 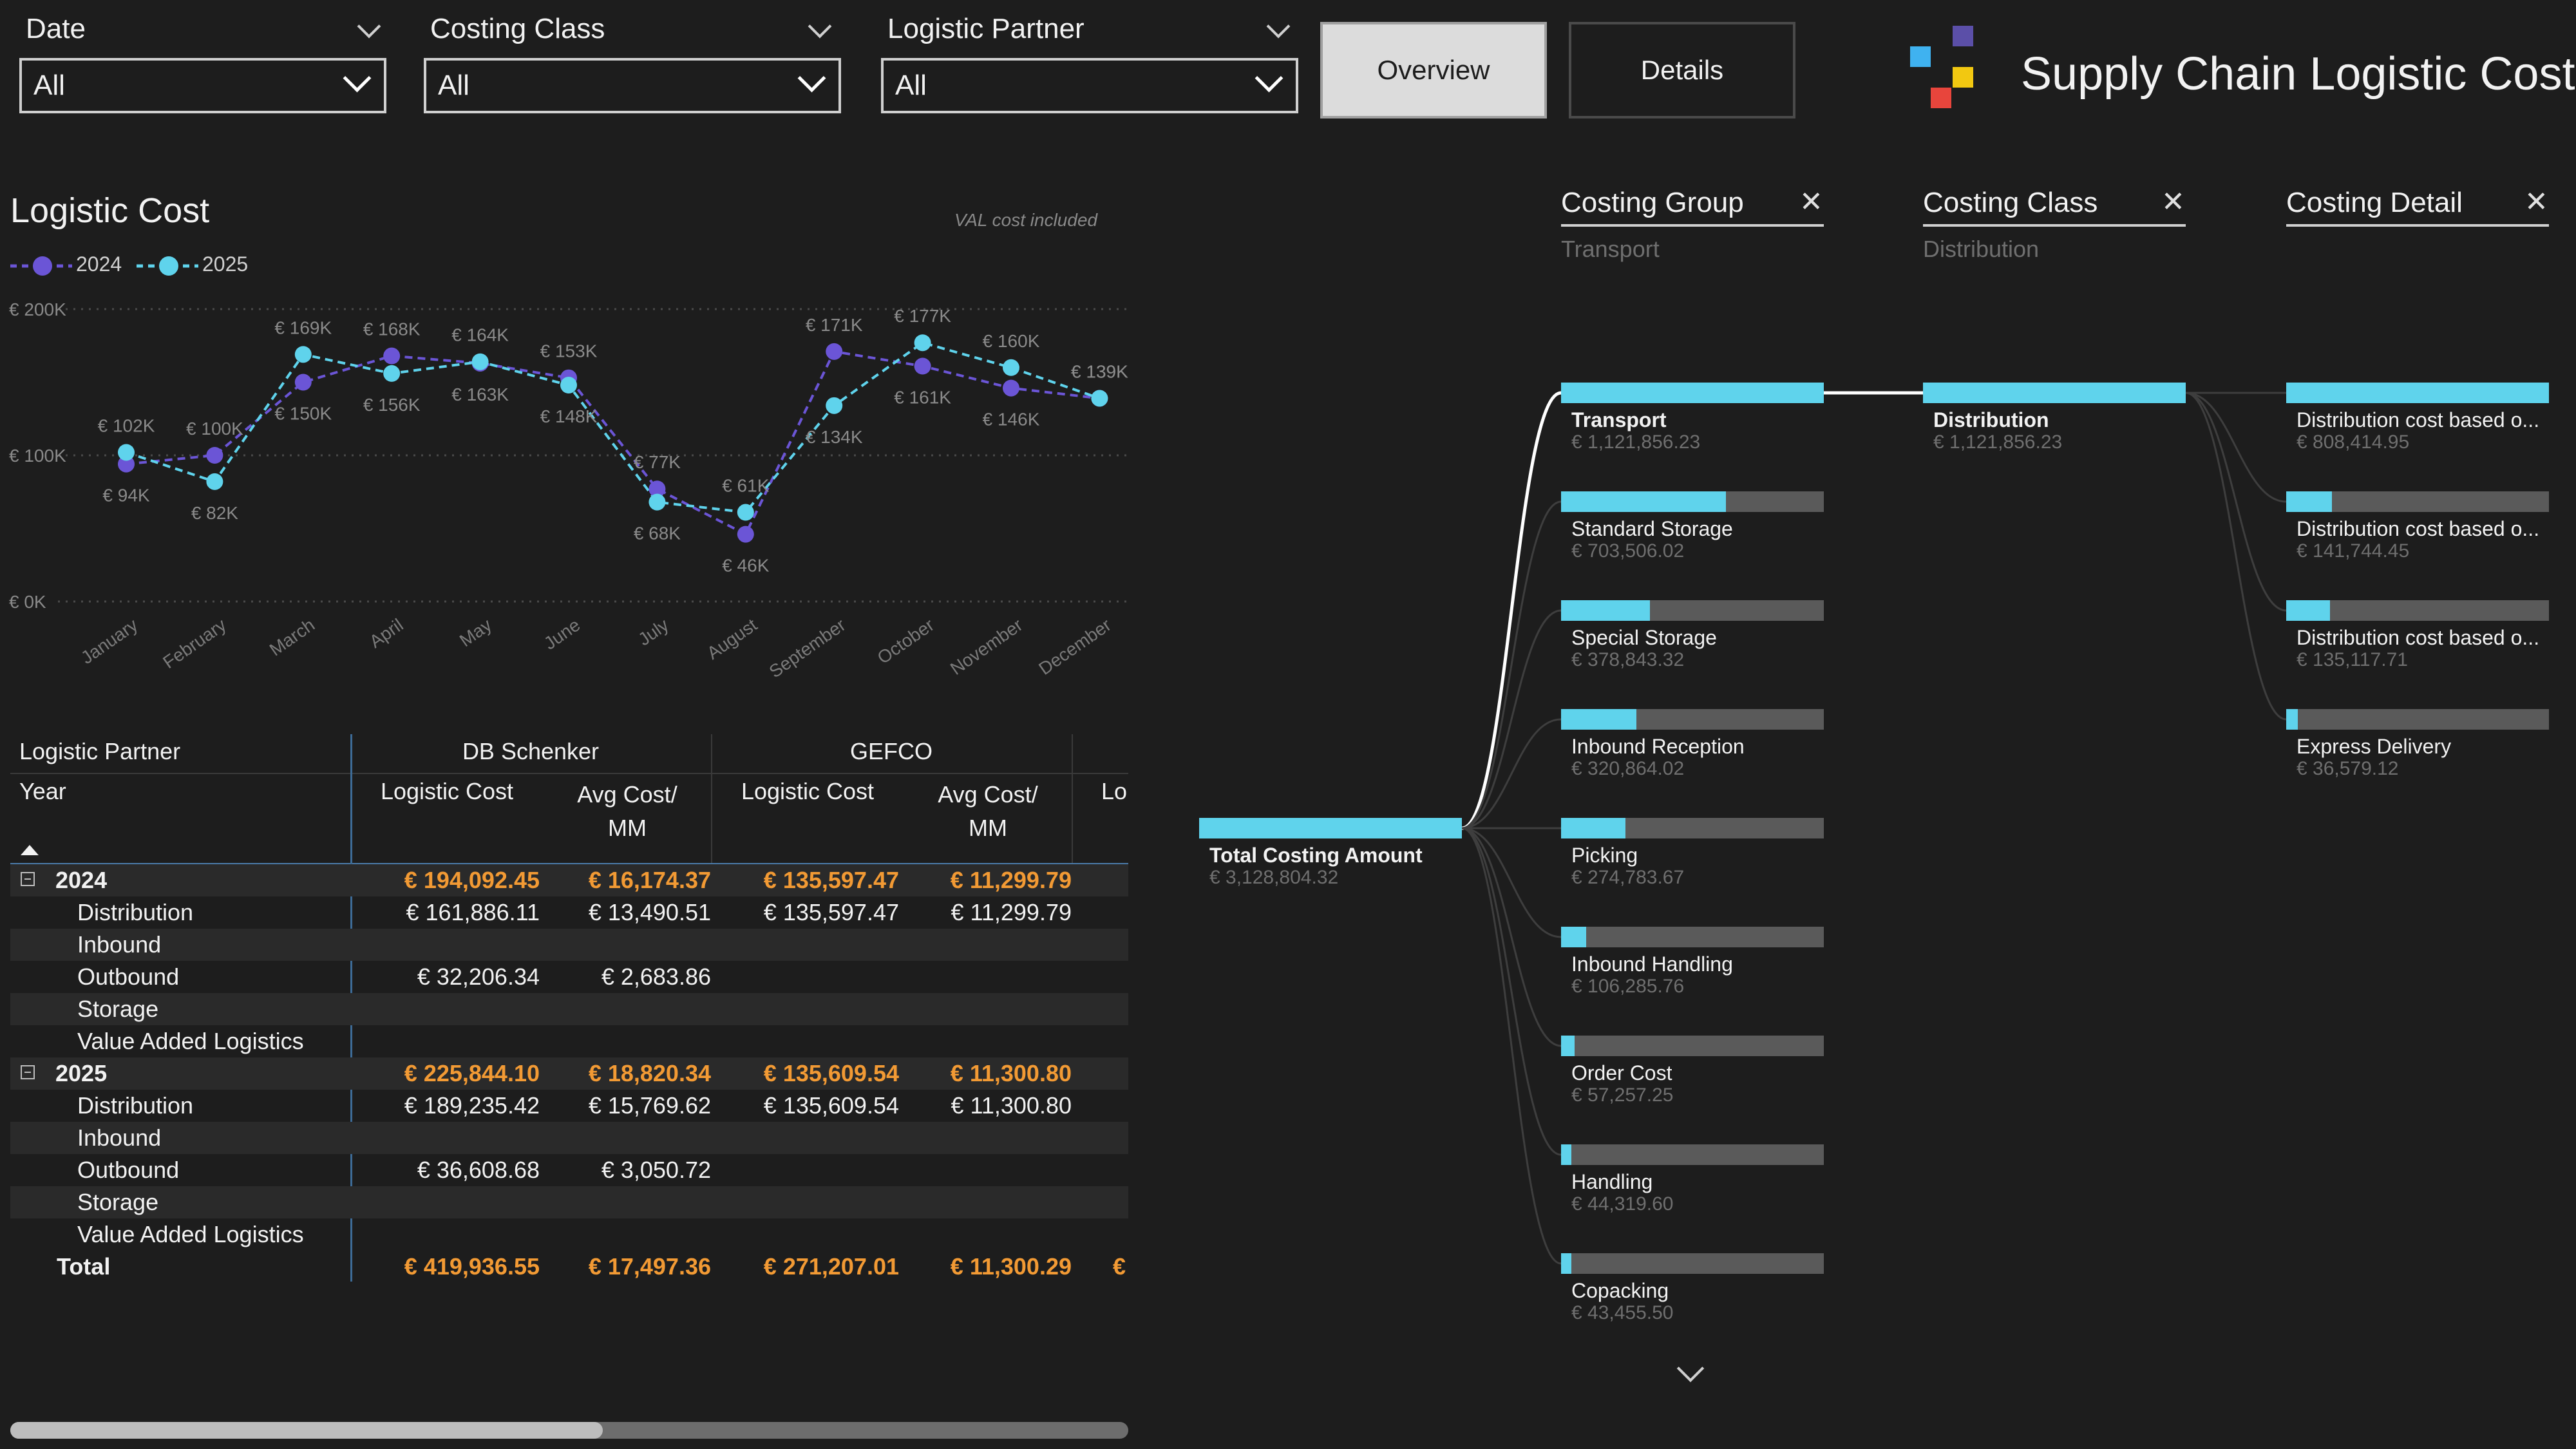 What do you see at coordinates (306, 1430) in the screenshot?
I see `matrix-scrollbar-thumb` at bounding box center [306, 1430].